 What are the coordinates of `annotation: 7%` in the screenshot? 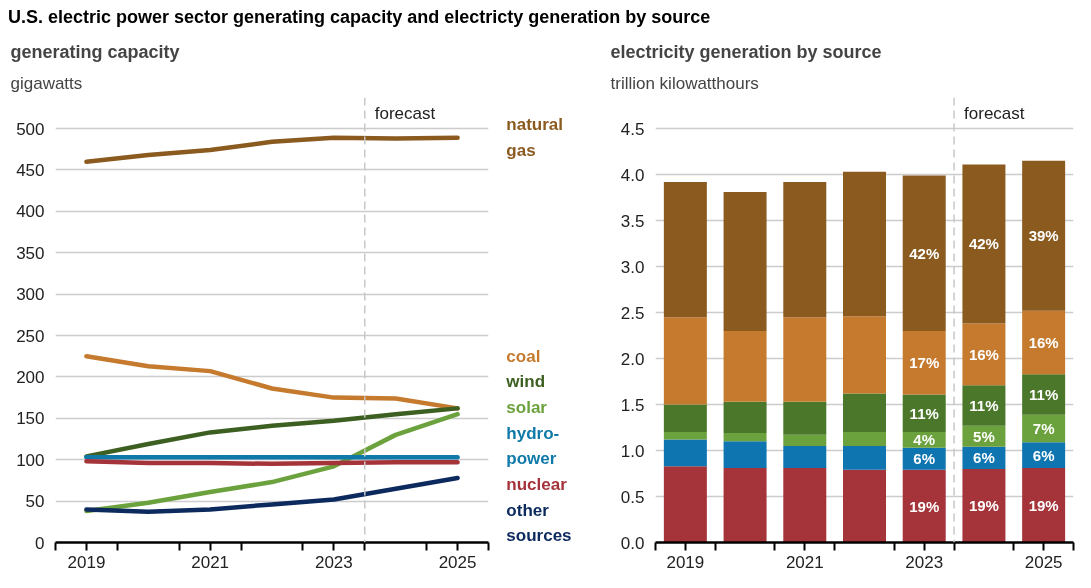 It's located at (1043, 428).